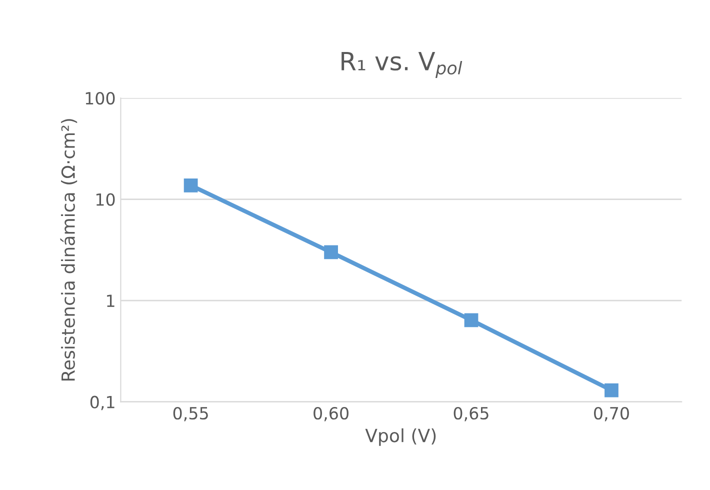 The width and height of the screenshot is (710, 490). Describe the element at coordinates (69, 249) in the screenshot. I see `y-axis-title: Resistencia dinámica (Ω·cm²)` at that location.